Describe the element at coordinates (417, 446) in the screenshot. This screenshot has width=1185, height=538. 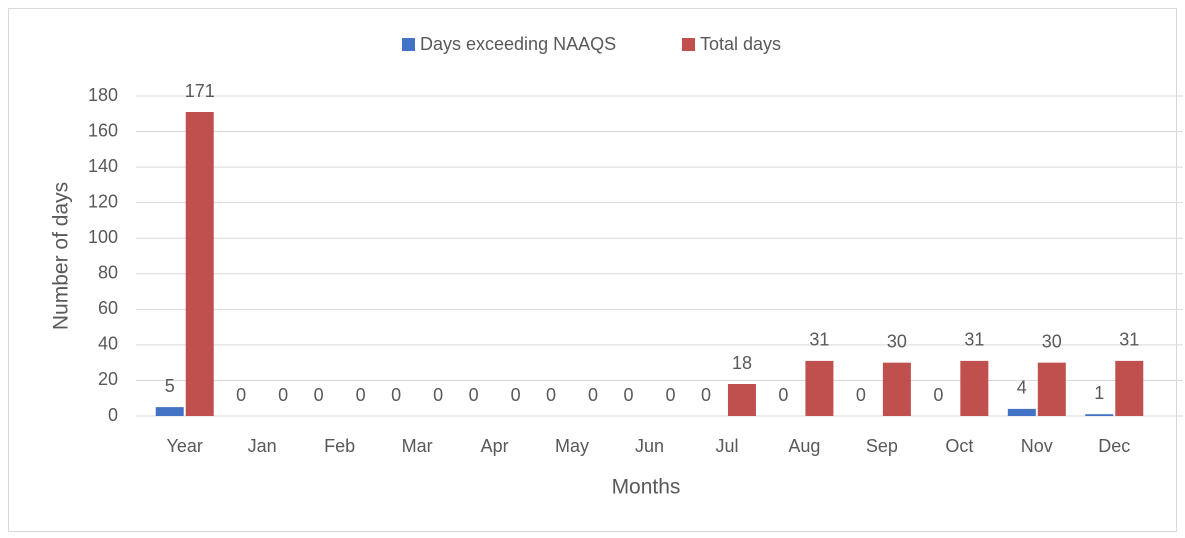
I see `x-tick-label: Mar` at that location.